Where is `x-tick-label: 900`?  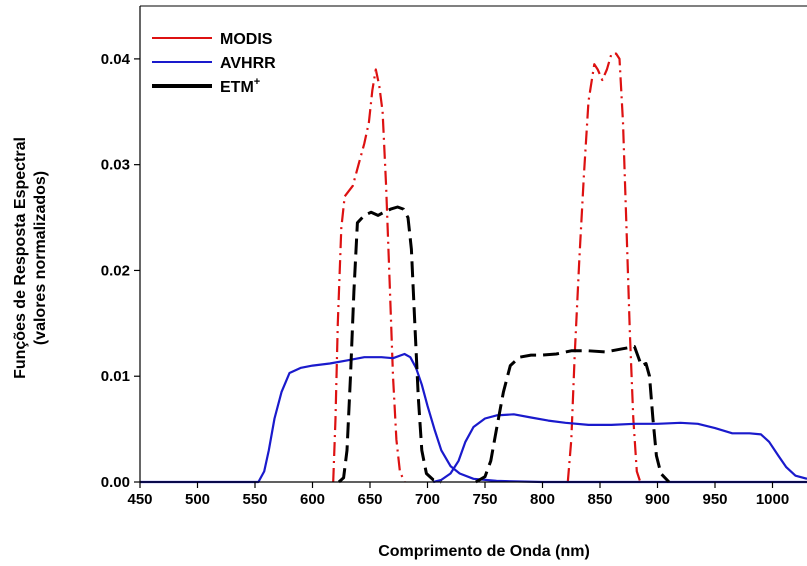
x-tick-label: 900 is located at coordinates (657, 499).